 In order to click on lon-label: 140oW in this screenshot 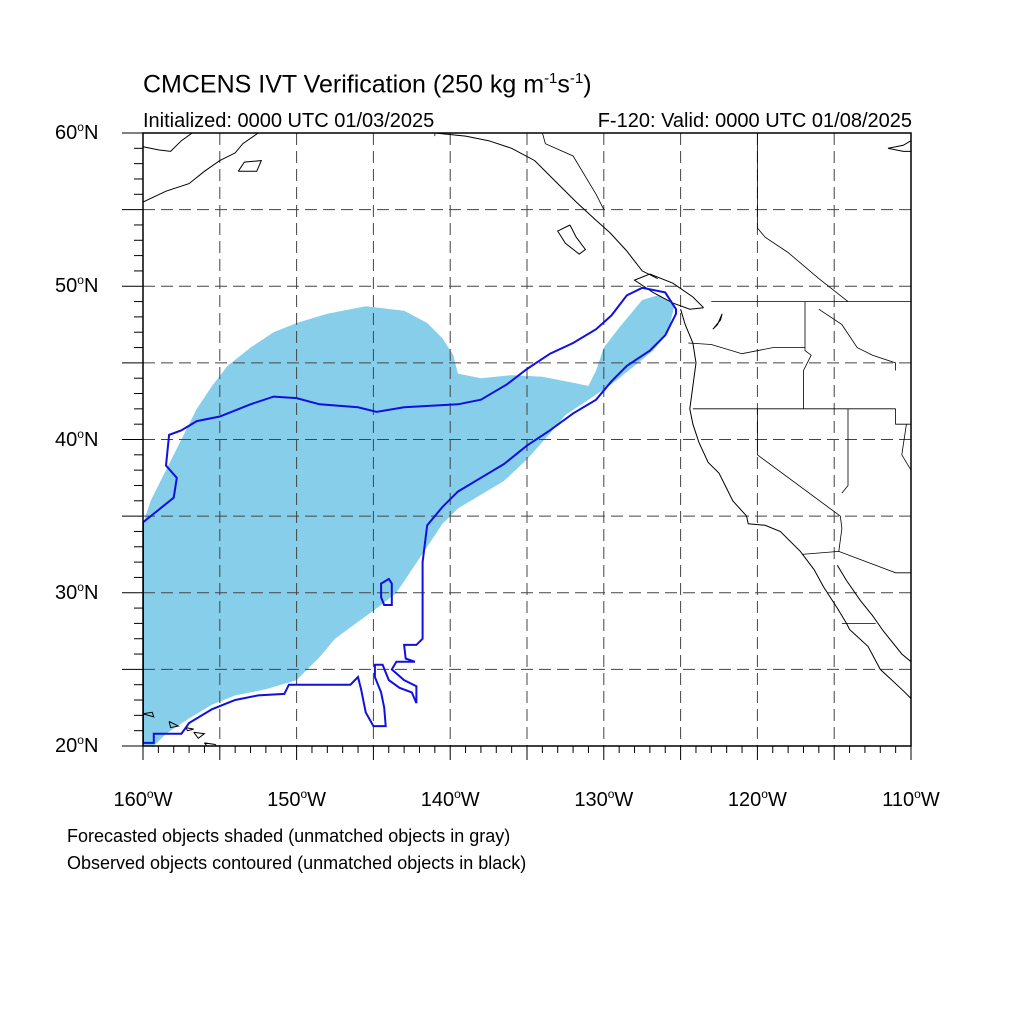, I will do `click(450, 799)`.